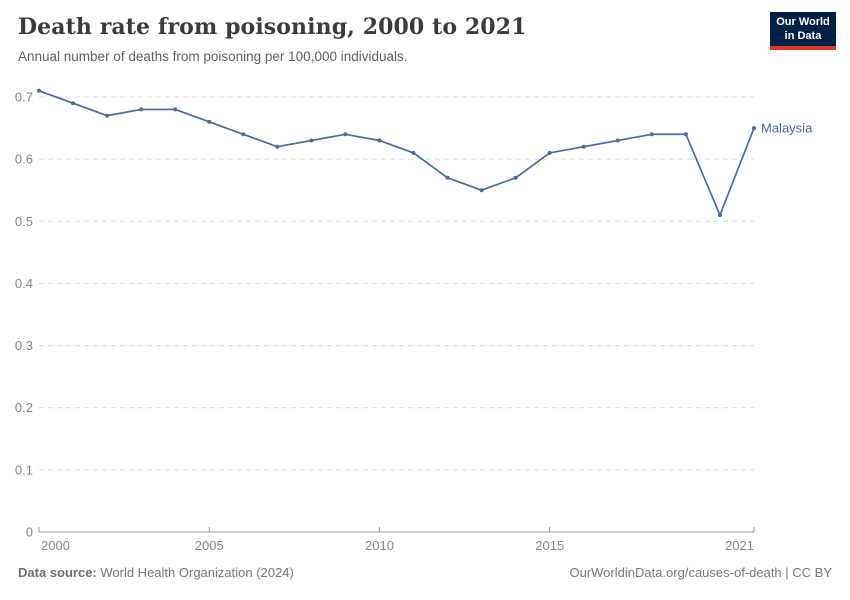 This screenshot has height=600, width=850. What do you see at coordinates (29, 532) in the screenshot?
I see `y-tick-label: 0` at bounding box center [29, 532].